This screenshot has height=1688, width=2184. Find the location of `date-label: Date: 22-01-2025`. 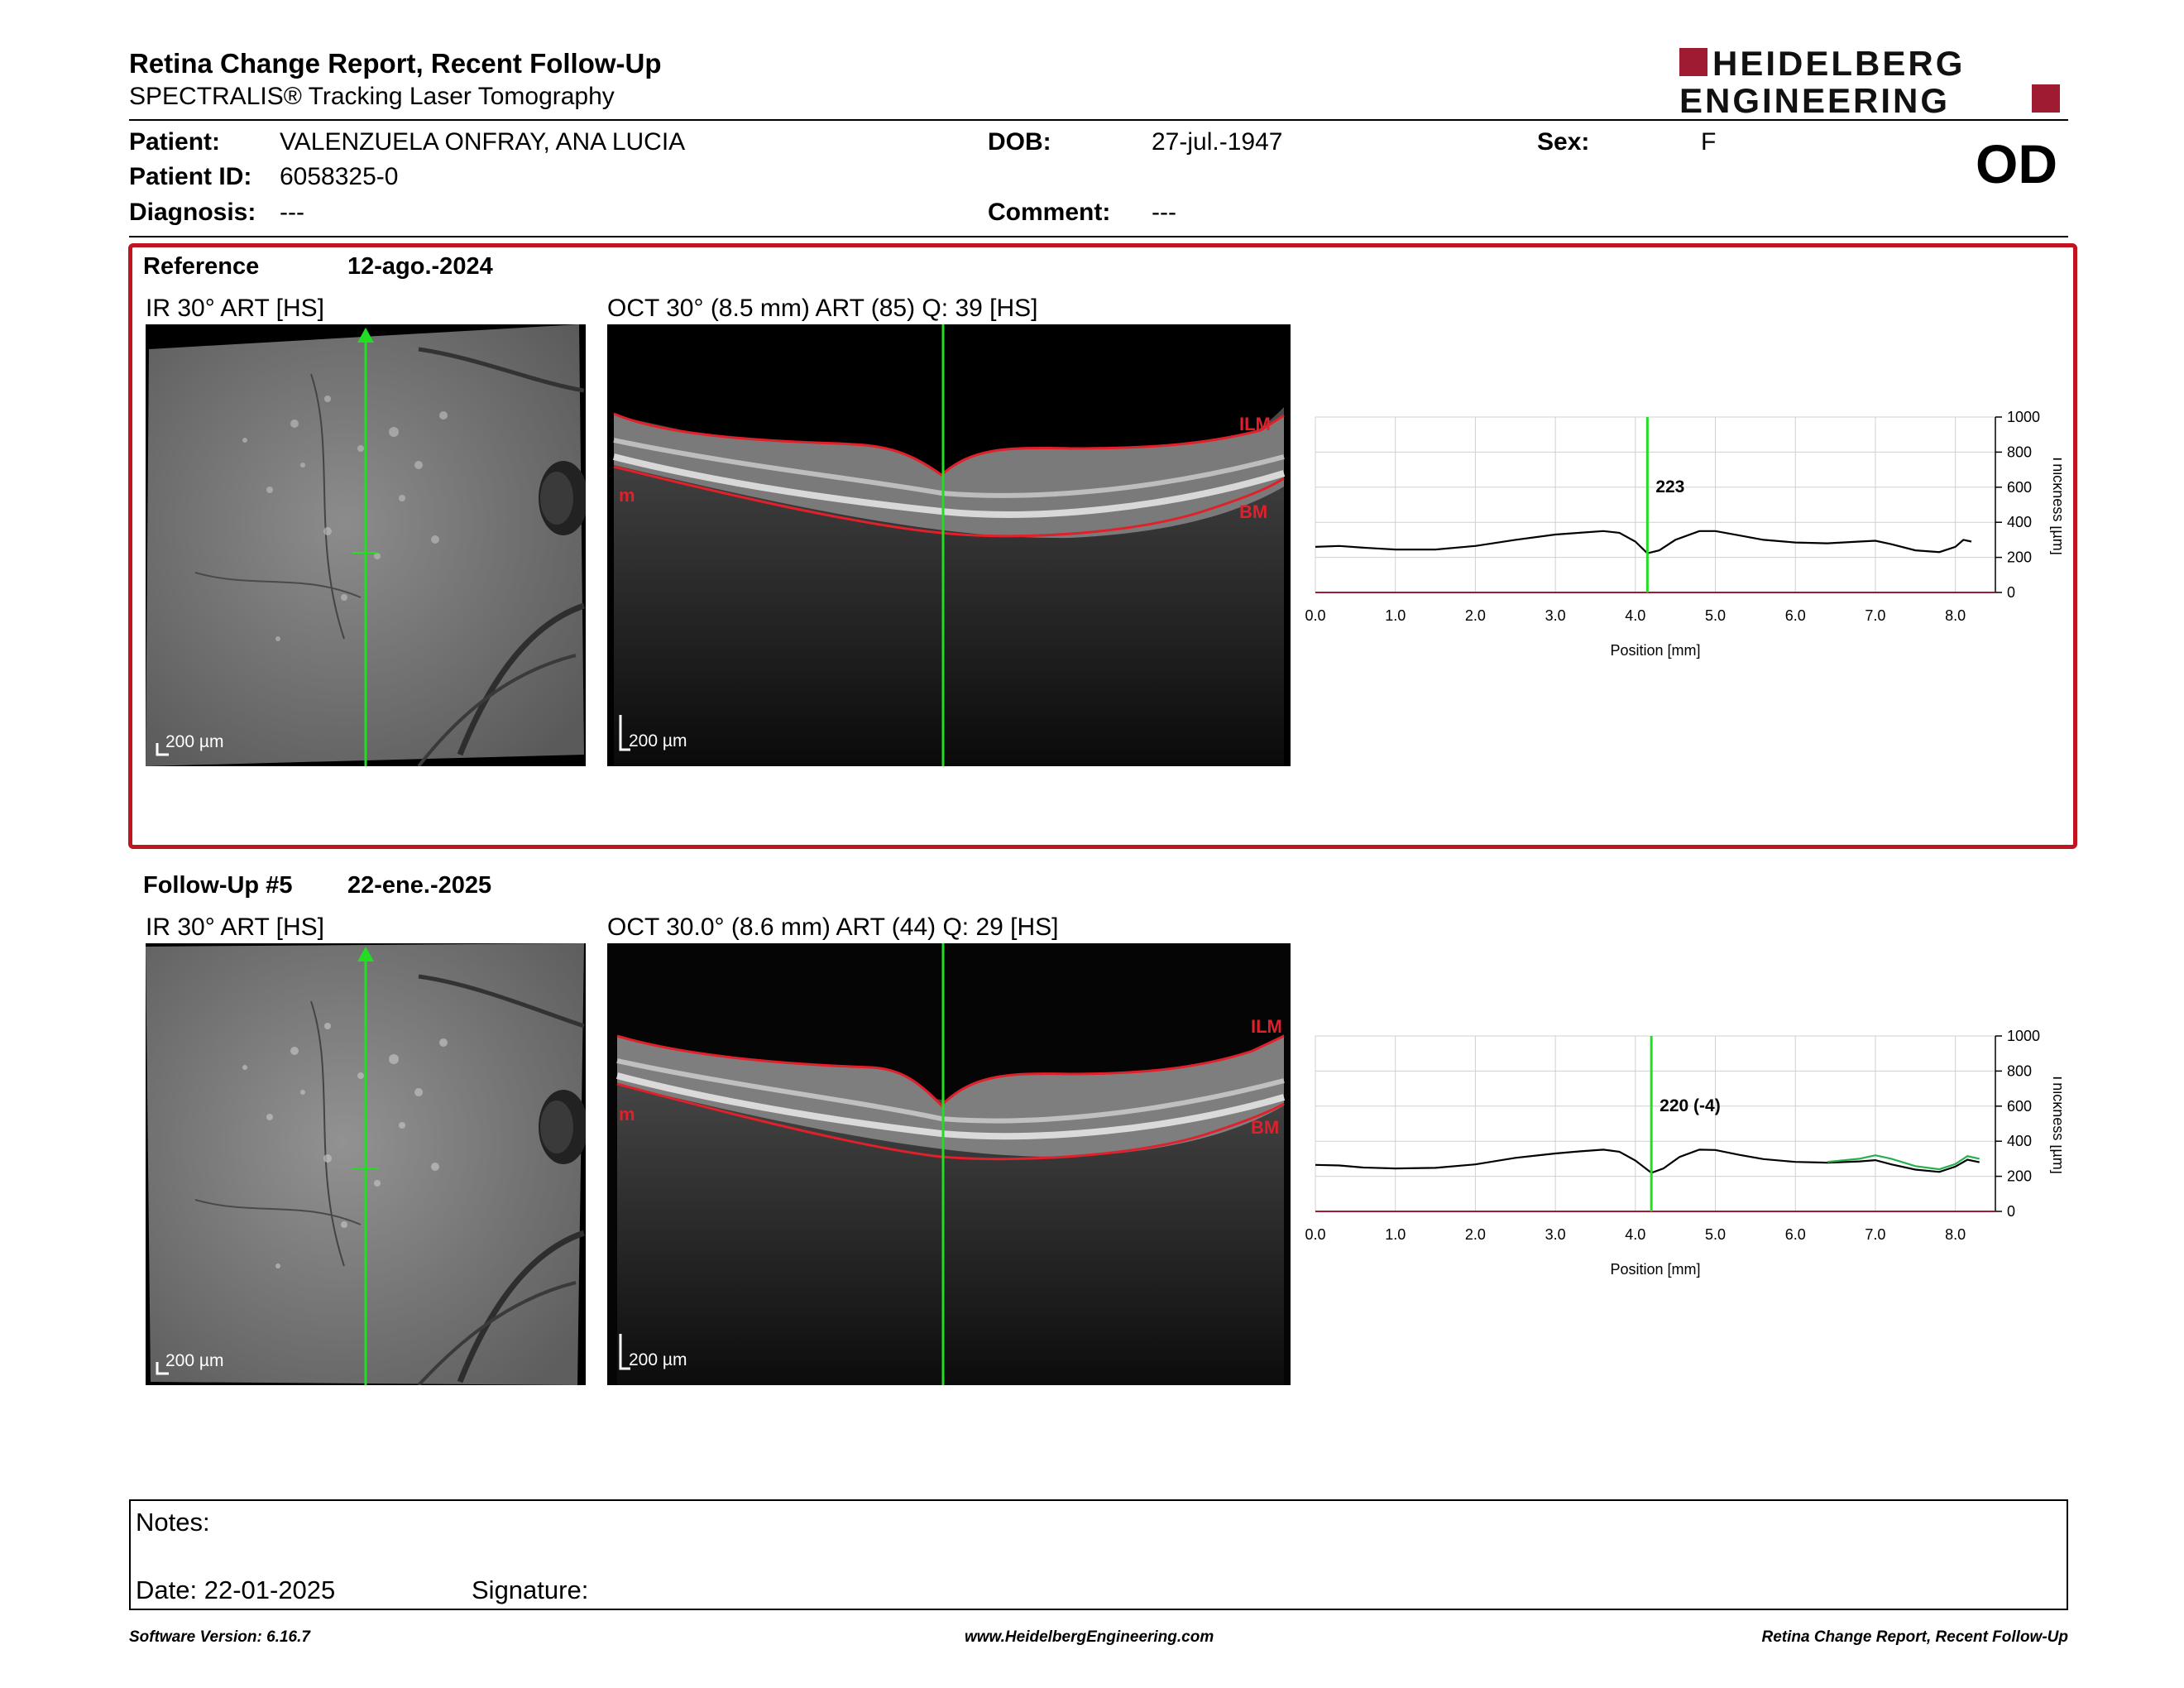

date-label: Date: 22-01-2025 is located at coordinates (236, 1589).